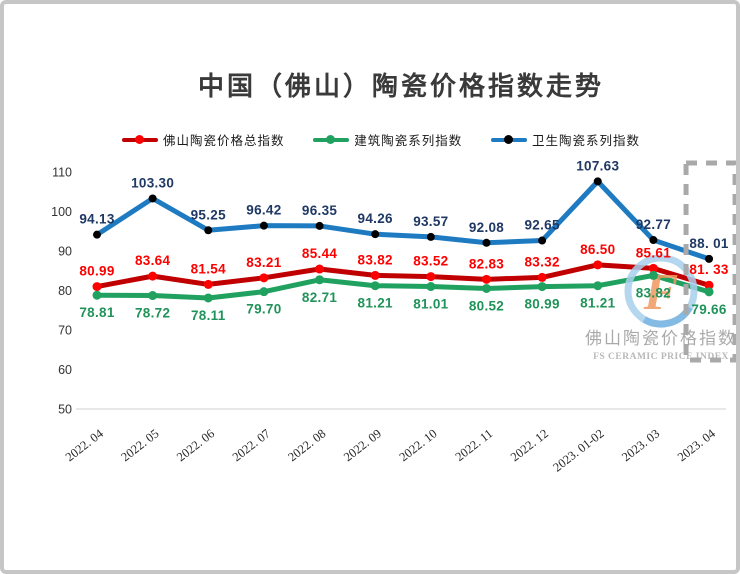 The width and height of the screenshot is (740, 574). What do you see at coordinates (362, 445) in the screenshot?
I see `x-axis-tick-label: 2022. 09` at bounding box center [362, 445].